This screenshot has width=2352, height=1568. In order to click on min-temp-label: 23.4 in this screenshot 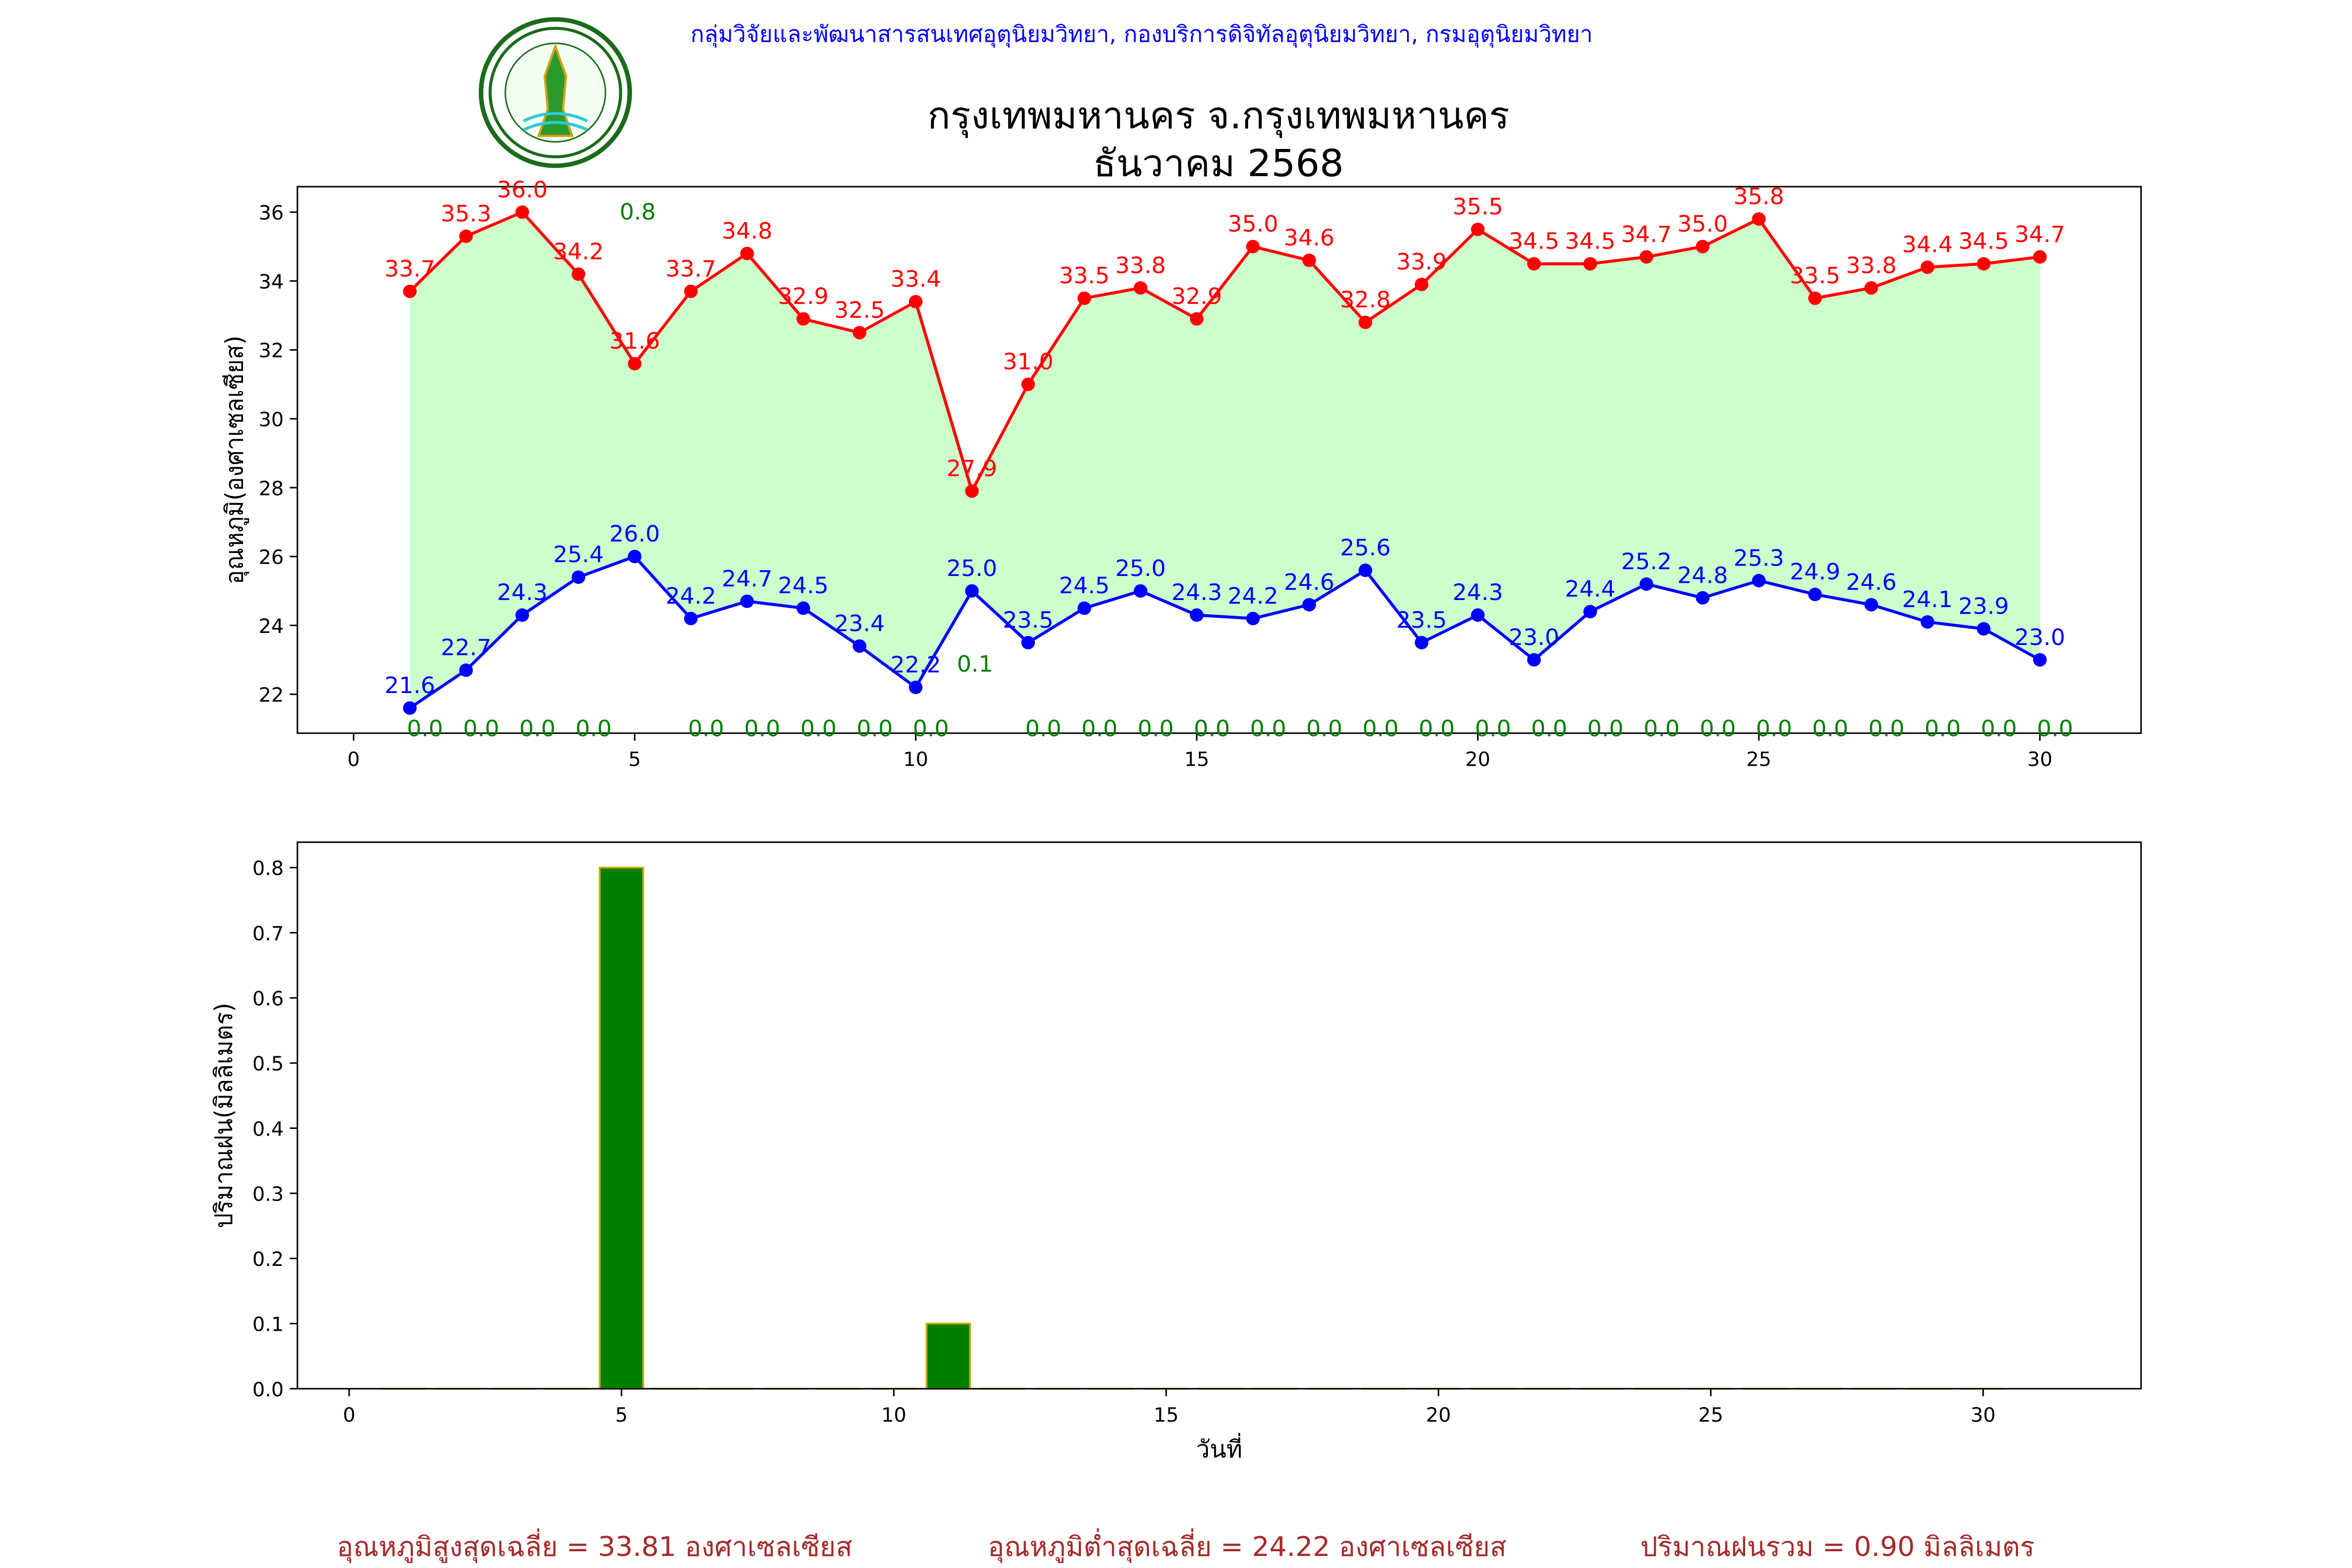, I will do `click(859, 624)`.